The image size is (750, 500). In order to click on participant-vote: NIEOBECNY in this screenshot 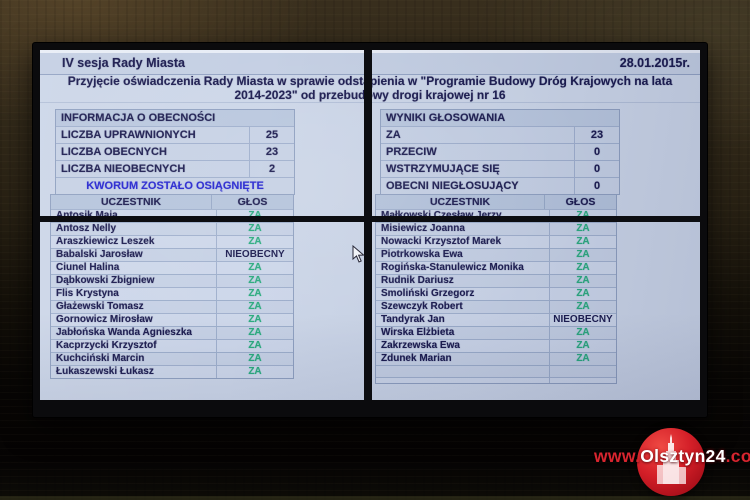, I will do `click(254, 255)`.